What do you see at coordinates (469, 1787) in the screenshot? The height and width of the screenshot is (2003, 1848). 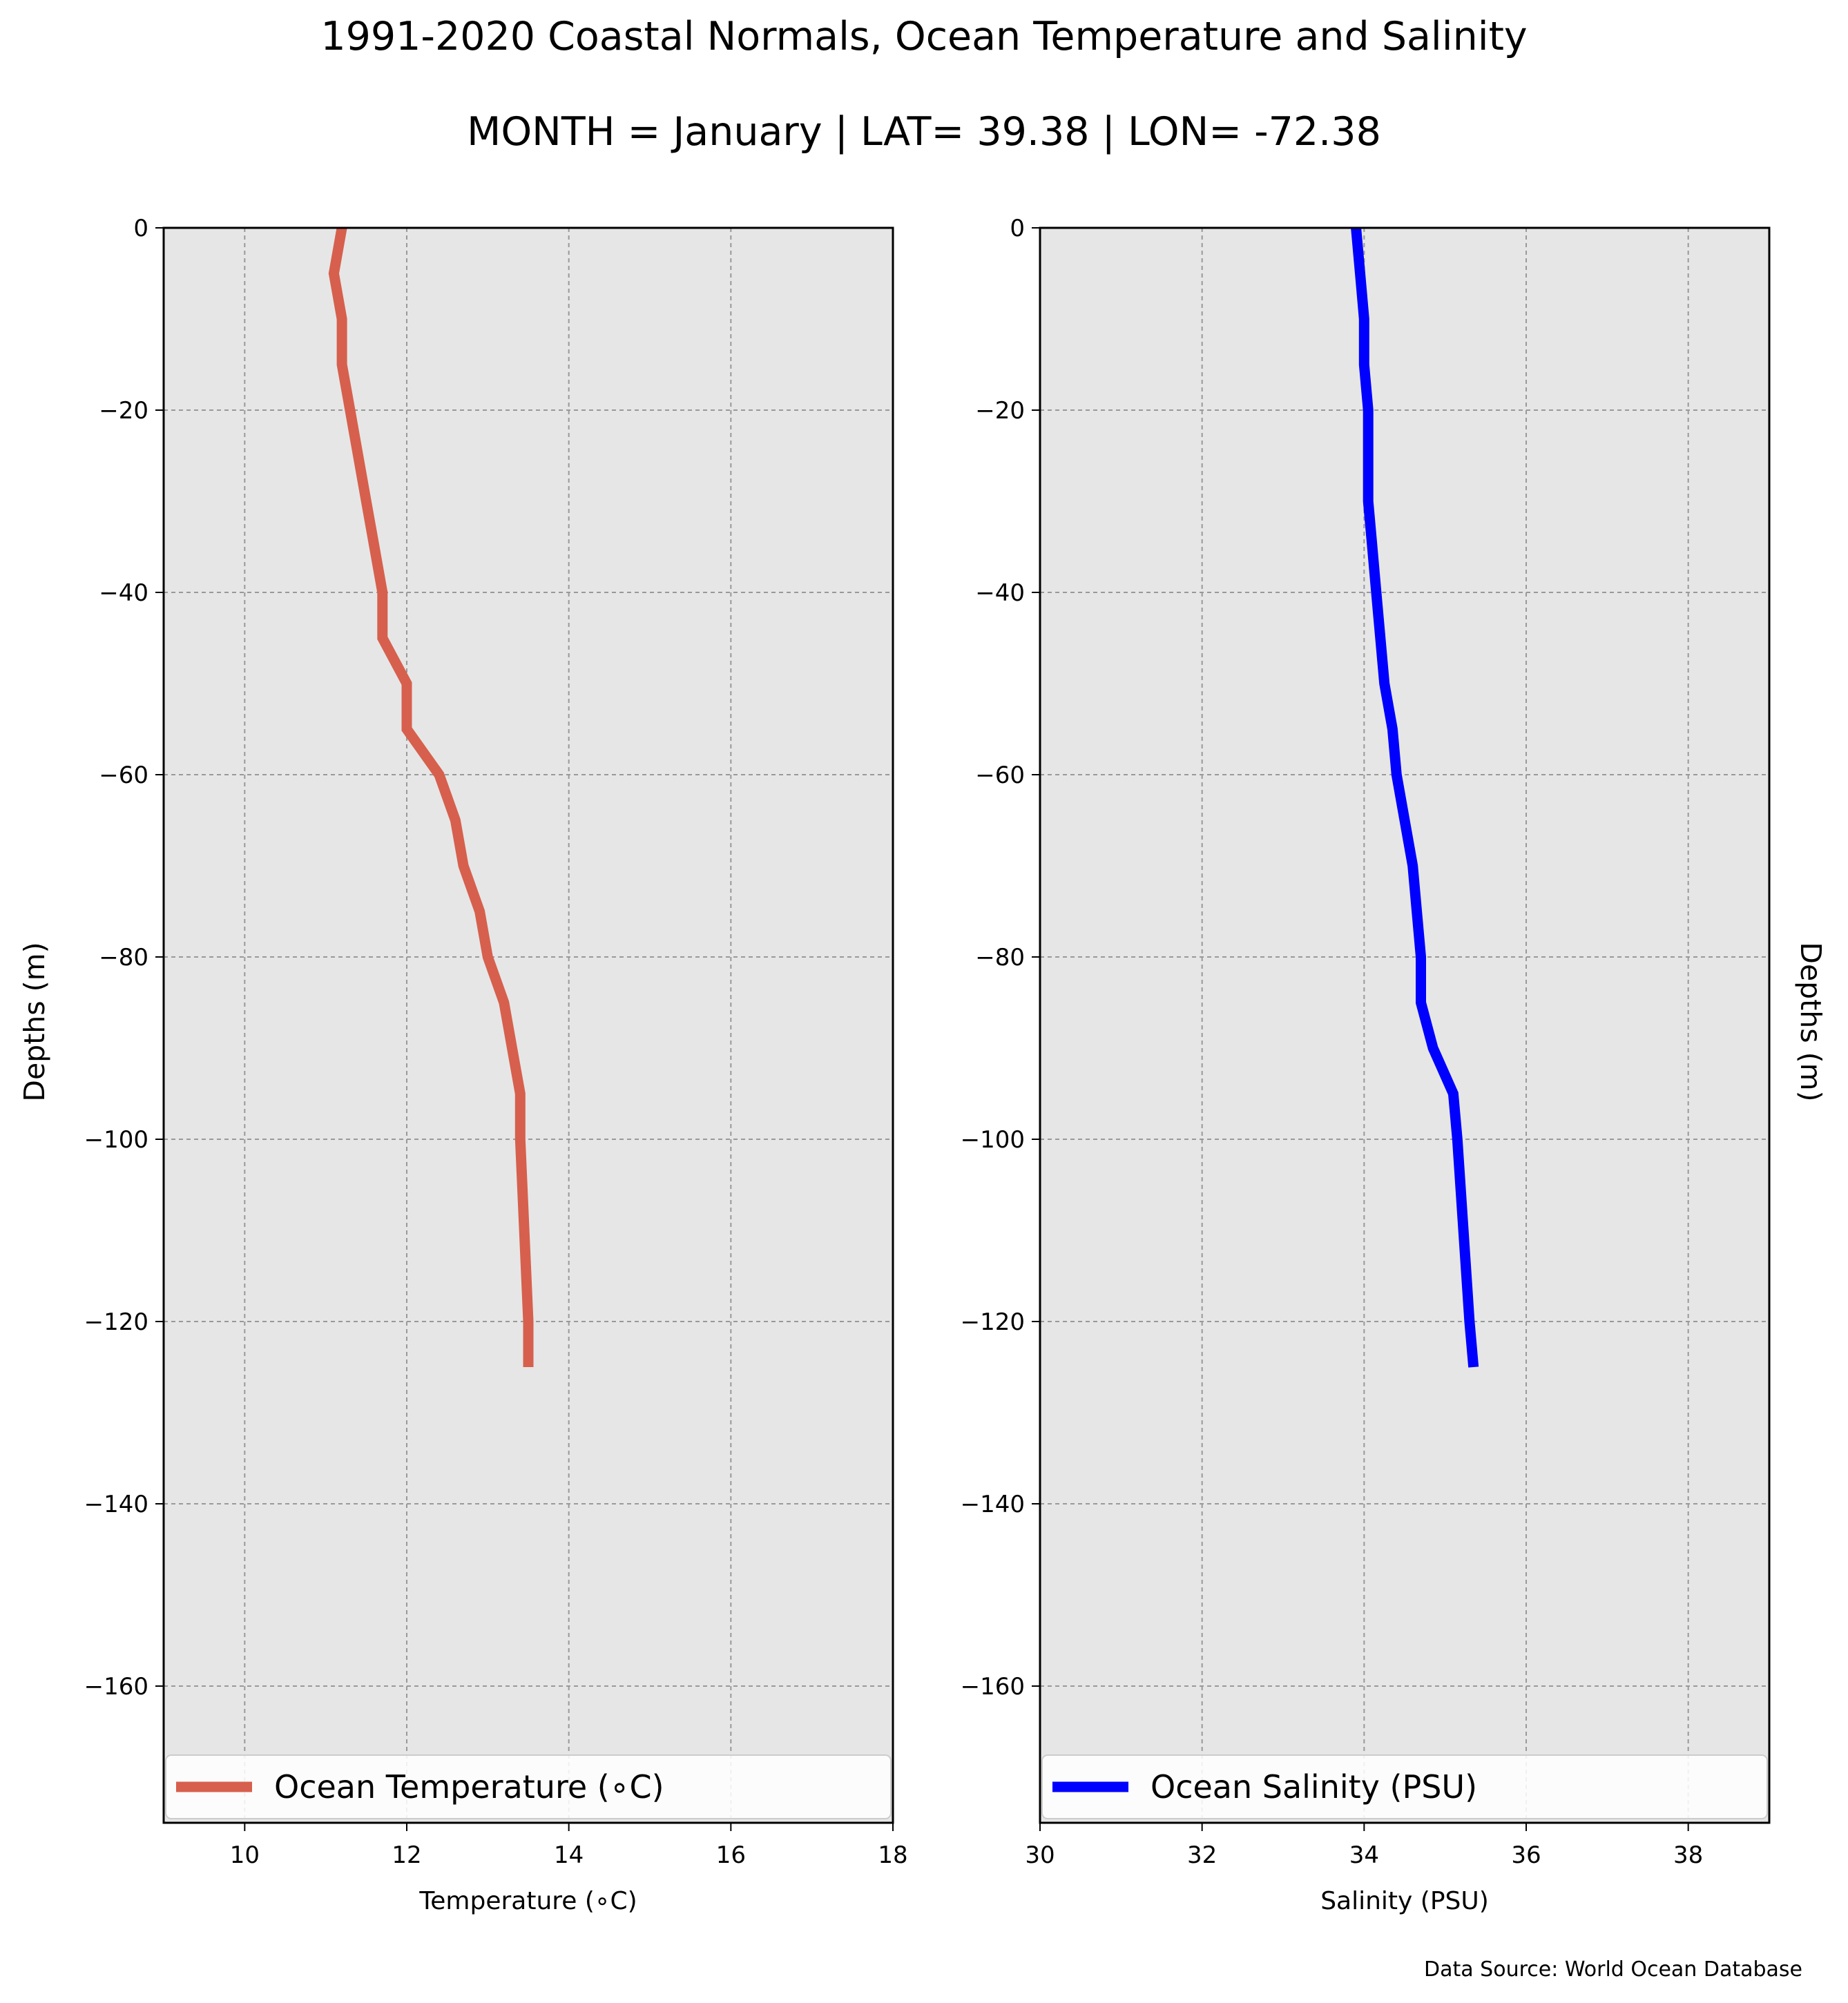 I see `temperature-legend-label: Ocean Temperature (∘C)` at bounding box center [469, 1787].